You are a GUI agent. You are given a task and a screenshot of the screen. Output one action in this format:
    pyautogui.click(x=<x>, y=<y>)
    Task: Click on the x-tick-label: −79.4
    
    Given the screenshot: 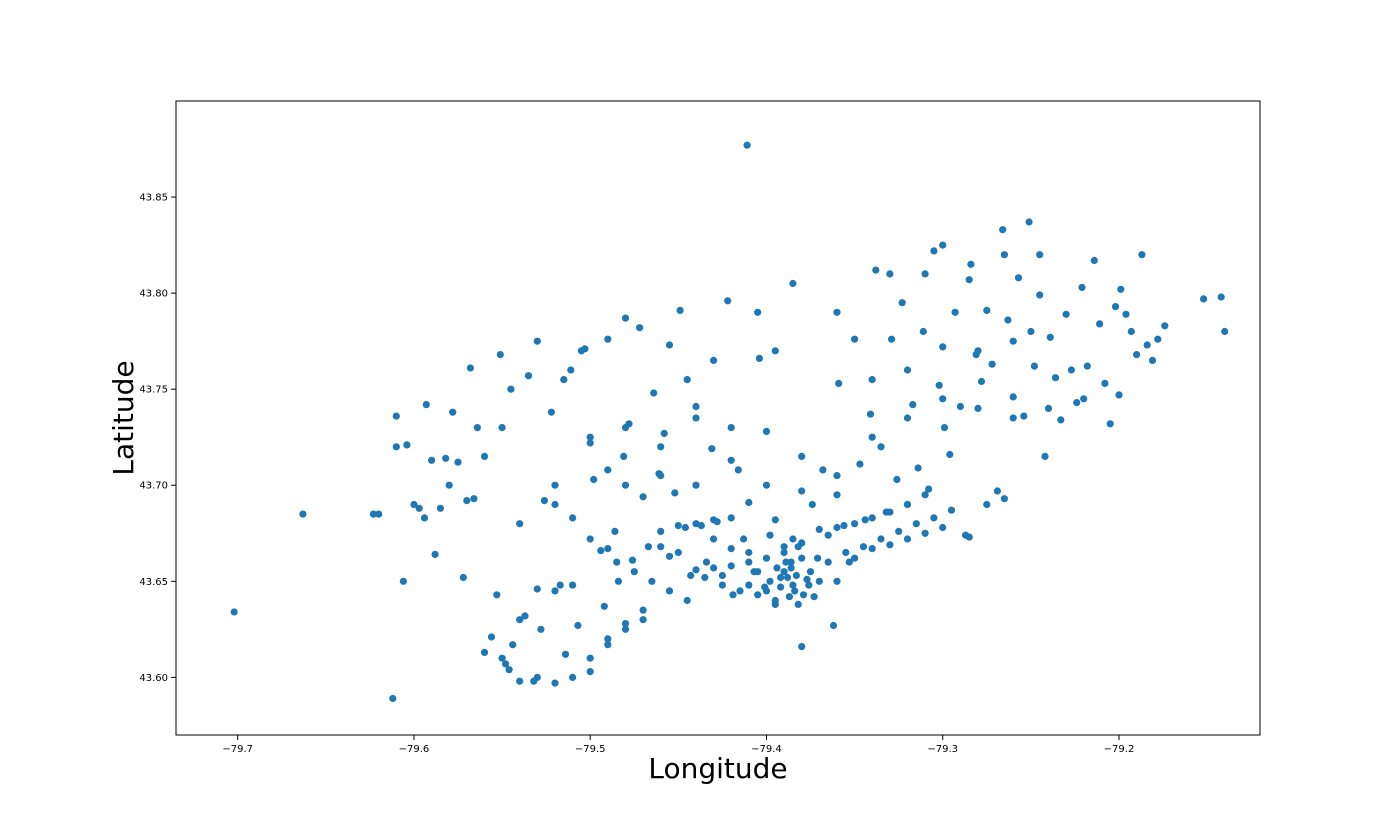 What is the action you would take?
    pyautogui.click(x=766, y=749)
    